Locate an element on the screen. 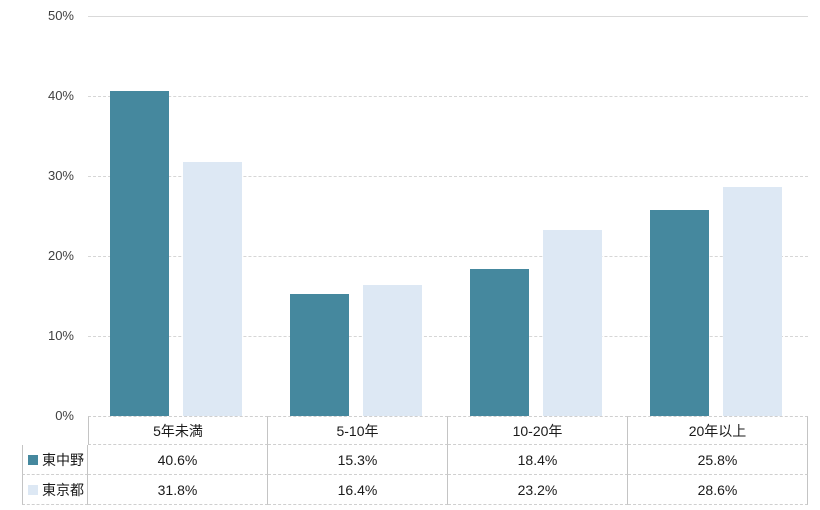  category-header: 5-10年 is located at coordinates (358, 430).